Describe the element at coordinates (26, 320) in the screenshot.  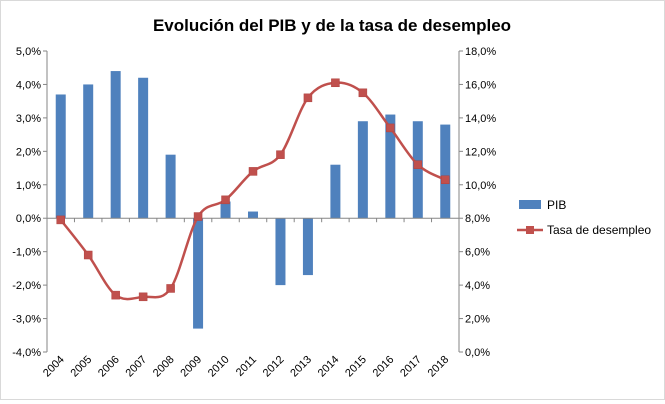
I see `y-left-tick-label: -3,0%` at that location.